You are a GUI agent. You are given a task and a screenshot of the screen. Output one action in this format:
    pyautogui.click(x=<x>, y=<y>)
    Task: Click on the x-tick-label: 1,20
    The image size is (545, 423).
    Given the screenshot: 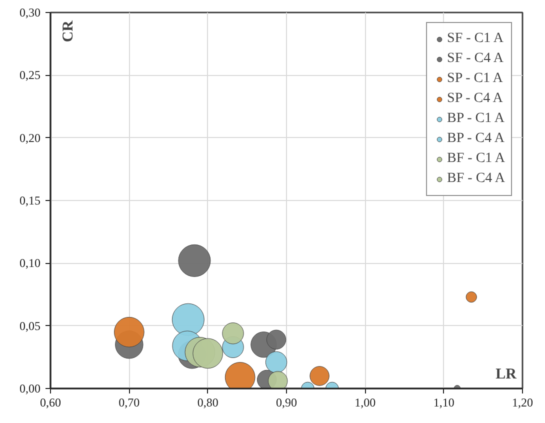 What is the action you would take?
    pyautogui.click(x=522, y=403)
    